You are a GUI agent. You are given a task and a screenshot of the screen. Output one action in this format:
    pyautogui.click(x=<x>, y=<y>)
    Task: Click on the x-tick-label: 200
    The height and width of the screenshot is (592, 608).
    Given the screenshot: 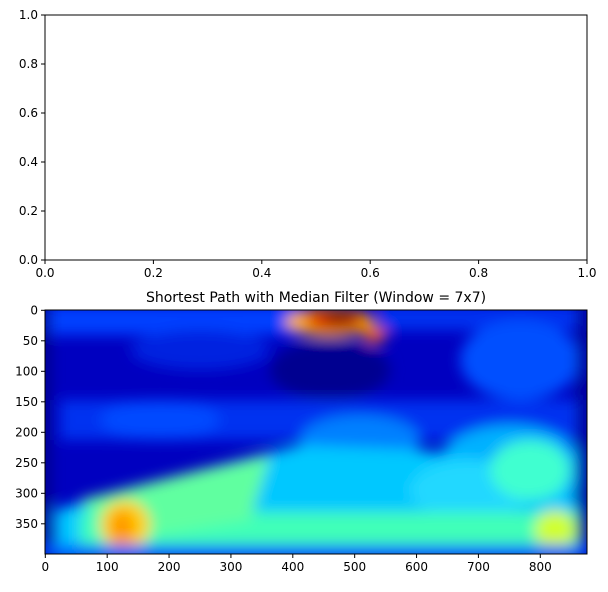 What is the action you would take?
    pyautogui.click(x=169, y=567)
    